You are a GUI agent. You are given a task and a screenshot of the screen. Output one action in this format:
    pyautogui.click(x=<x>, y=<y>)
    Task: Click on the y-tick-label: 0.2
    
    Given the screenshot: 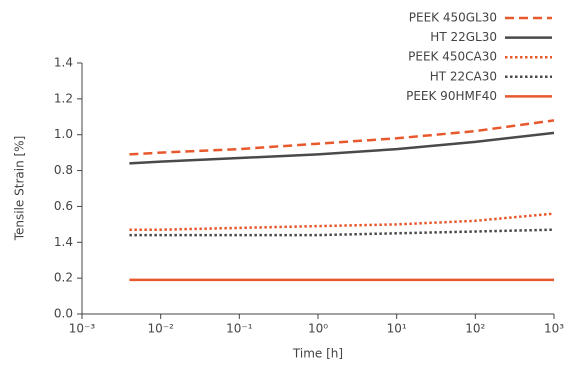 What is the action you would take?
    pyautogui.click(x=63, y=278)
    